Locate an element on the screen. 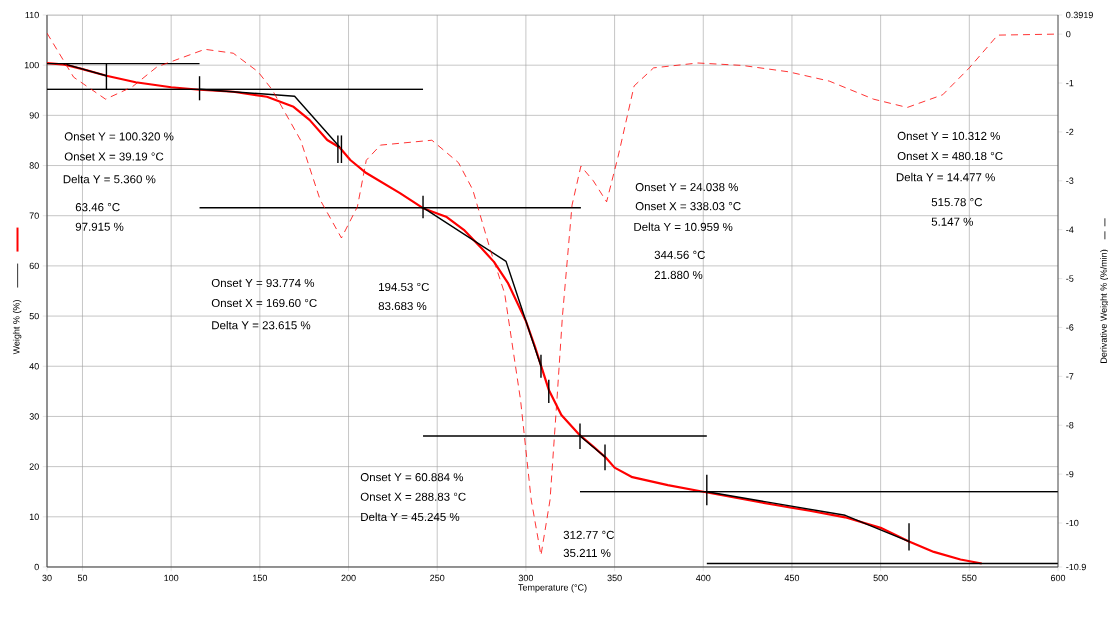 The width and height of the screenshot is (1108, 617). annotation: 97.915 % is located at coordinates (99, 226).